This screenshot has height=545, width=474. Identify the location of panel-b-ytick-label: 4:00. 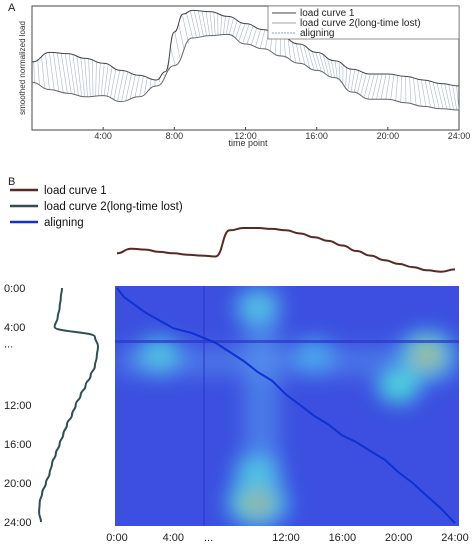
(14, 328).